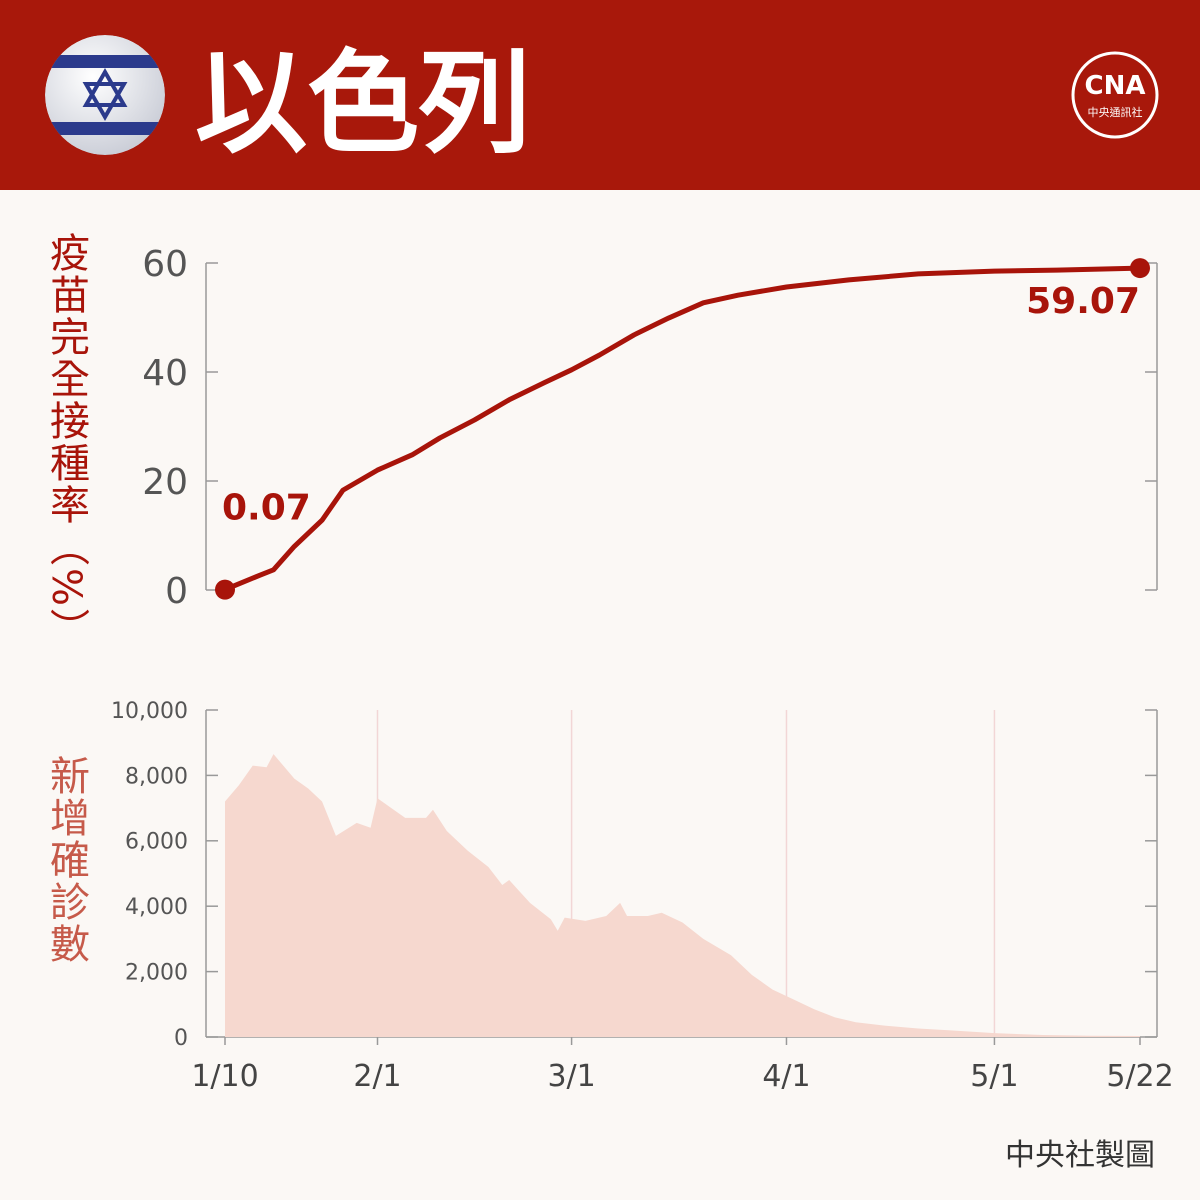  What do you see at coordinates (224, 1076) in the screenshot?
I see `x-tick-label: 1/10` at bounding box center [224, 1076].